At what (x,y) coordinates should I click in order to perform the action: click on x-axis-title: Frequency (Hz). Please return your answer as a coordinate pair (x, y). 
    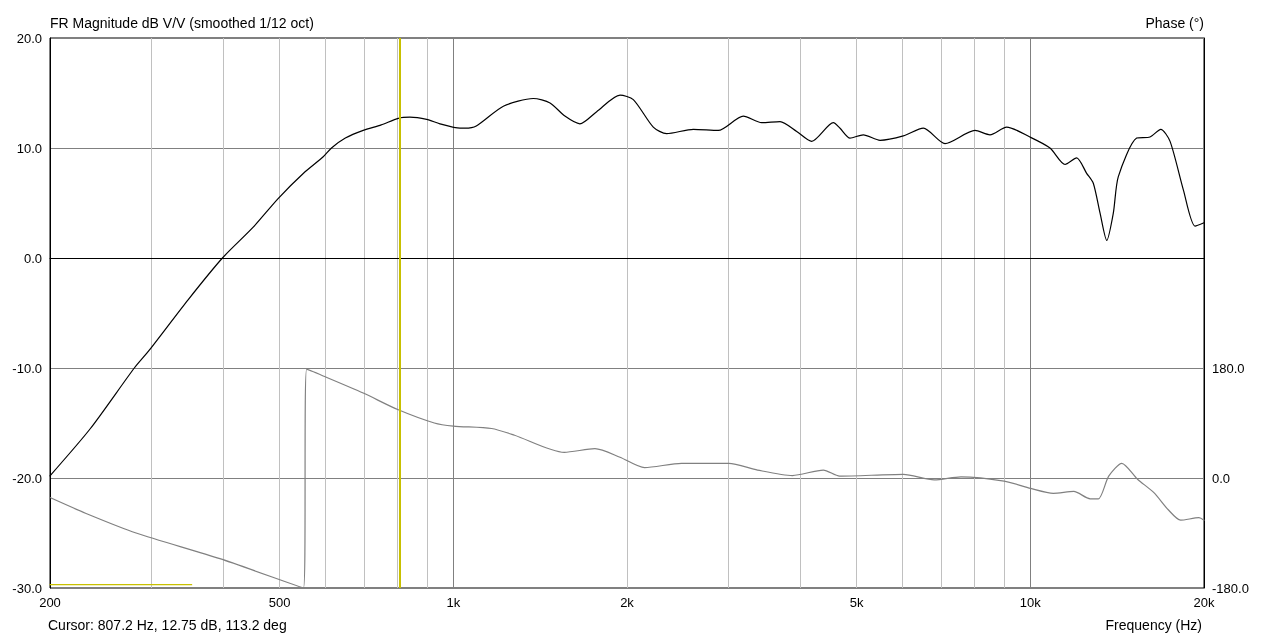
    Looking at the image, I should click on (1153, 625).